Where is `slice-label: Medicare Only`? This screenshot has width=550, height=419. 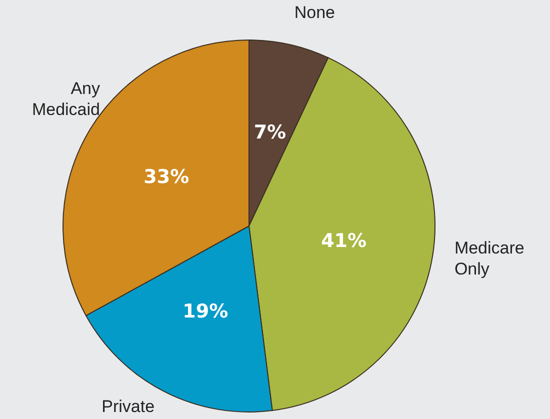
slice-label: Medicare Only is located at coordinates (489, 258).